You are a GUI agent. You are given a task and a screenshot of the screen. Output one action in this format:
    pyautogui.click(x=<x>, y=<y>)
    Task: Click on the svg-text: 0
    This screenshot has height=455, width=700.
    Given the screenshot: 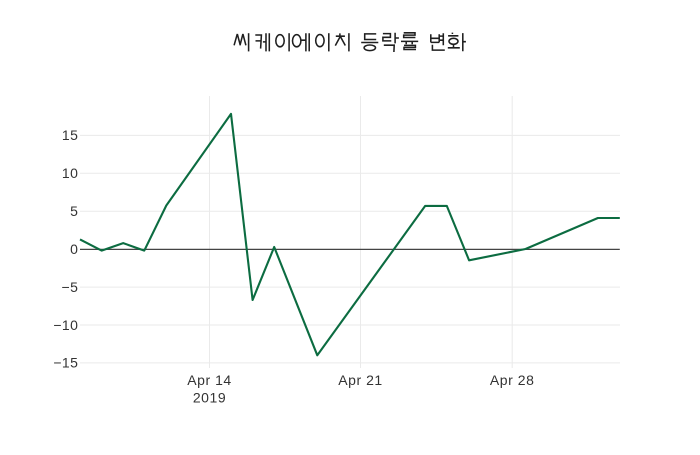 What is the action you would take?
    pyautogui.click(x=74, y=249)
    